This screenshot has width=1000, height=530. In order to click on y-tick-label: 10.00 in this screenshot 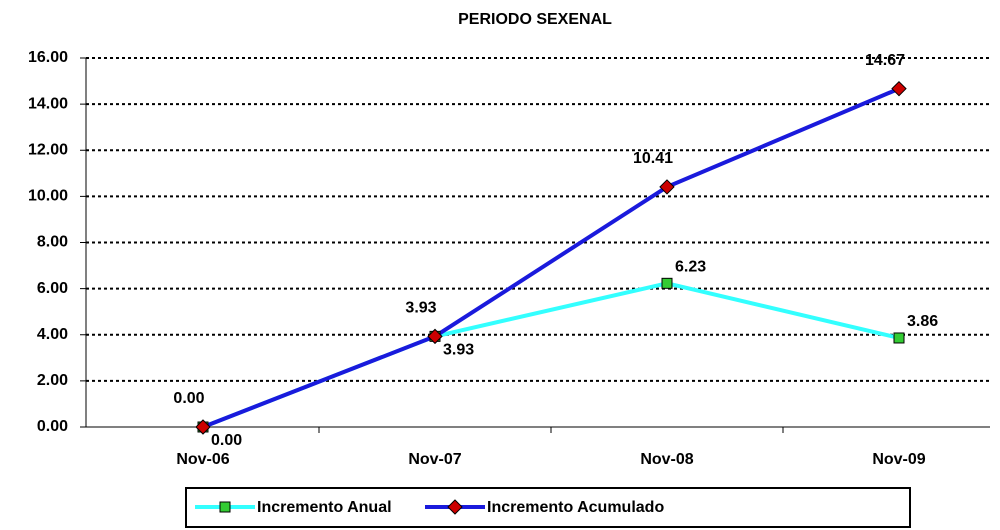, I will do `click(48, 196)`.